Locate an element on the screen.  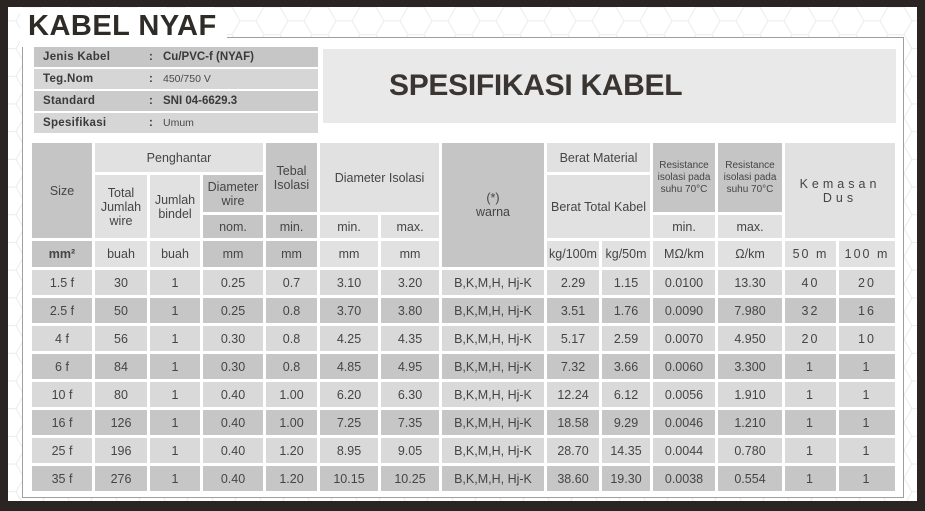
table-cell: 80 is located at coordinates (121, 394).